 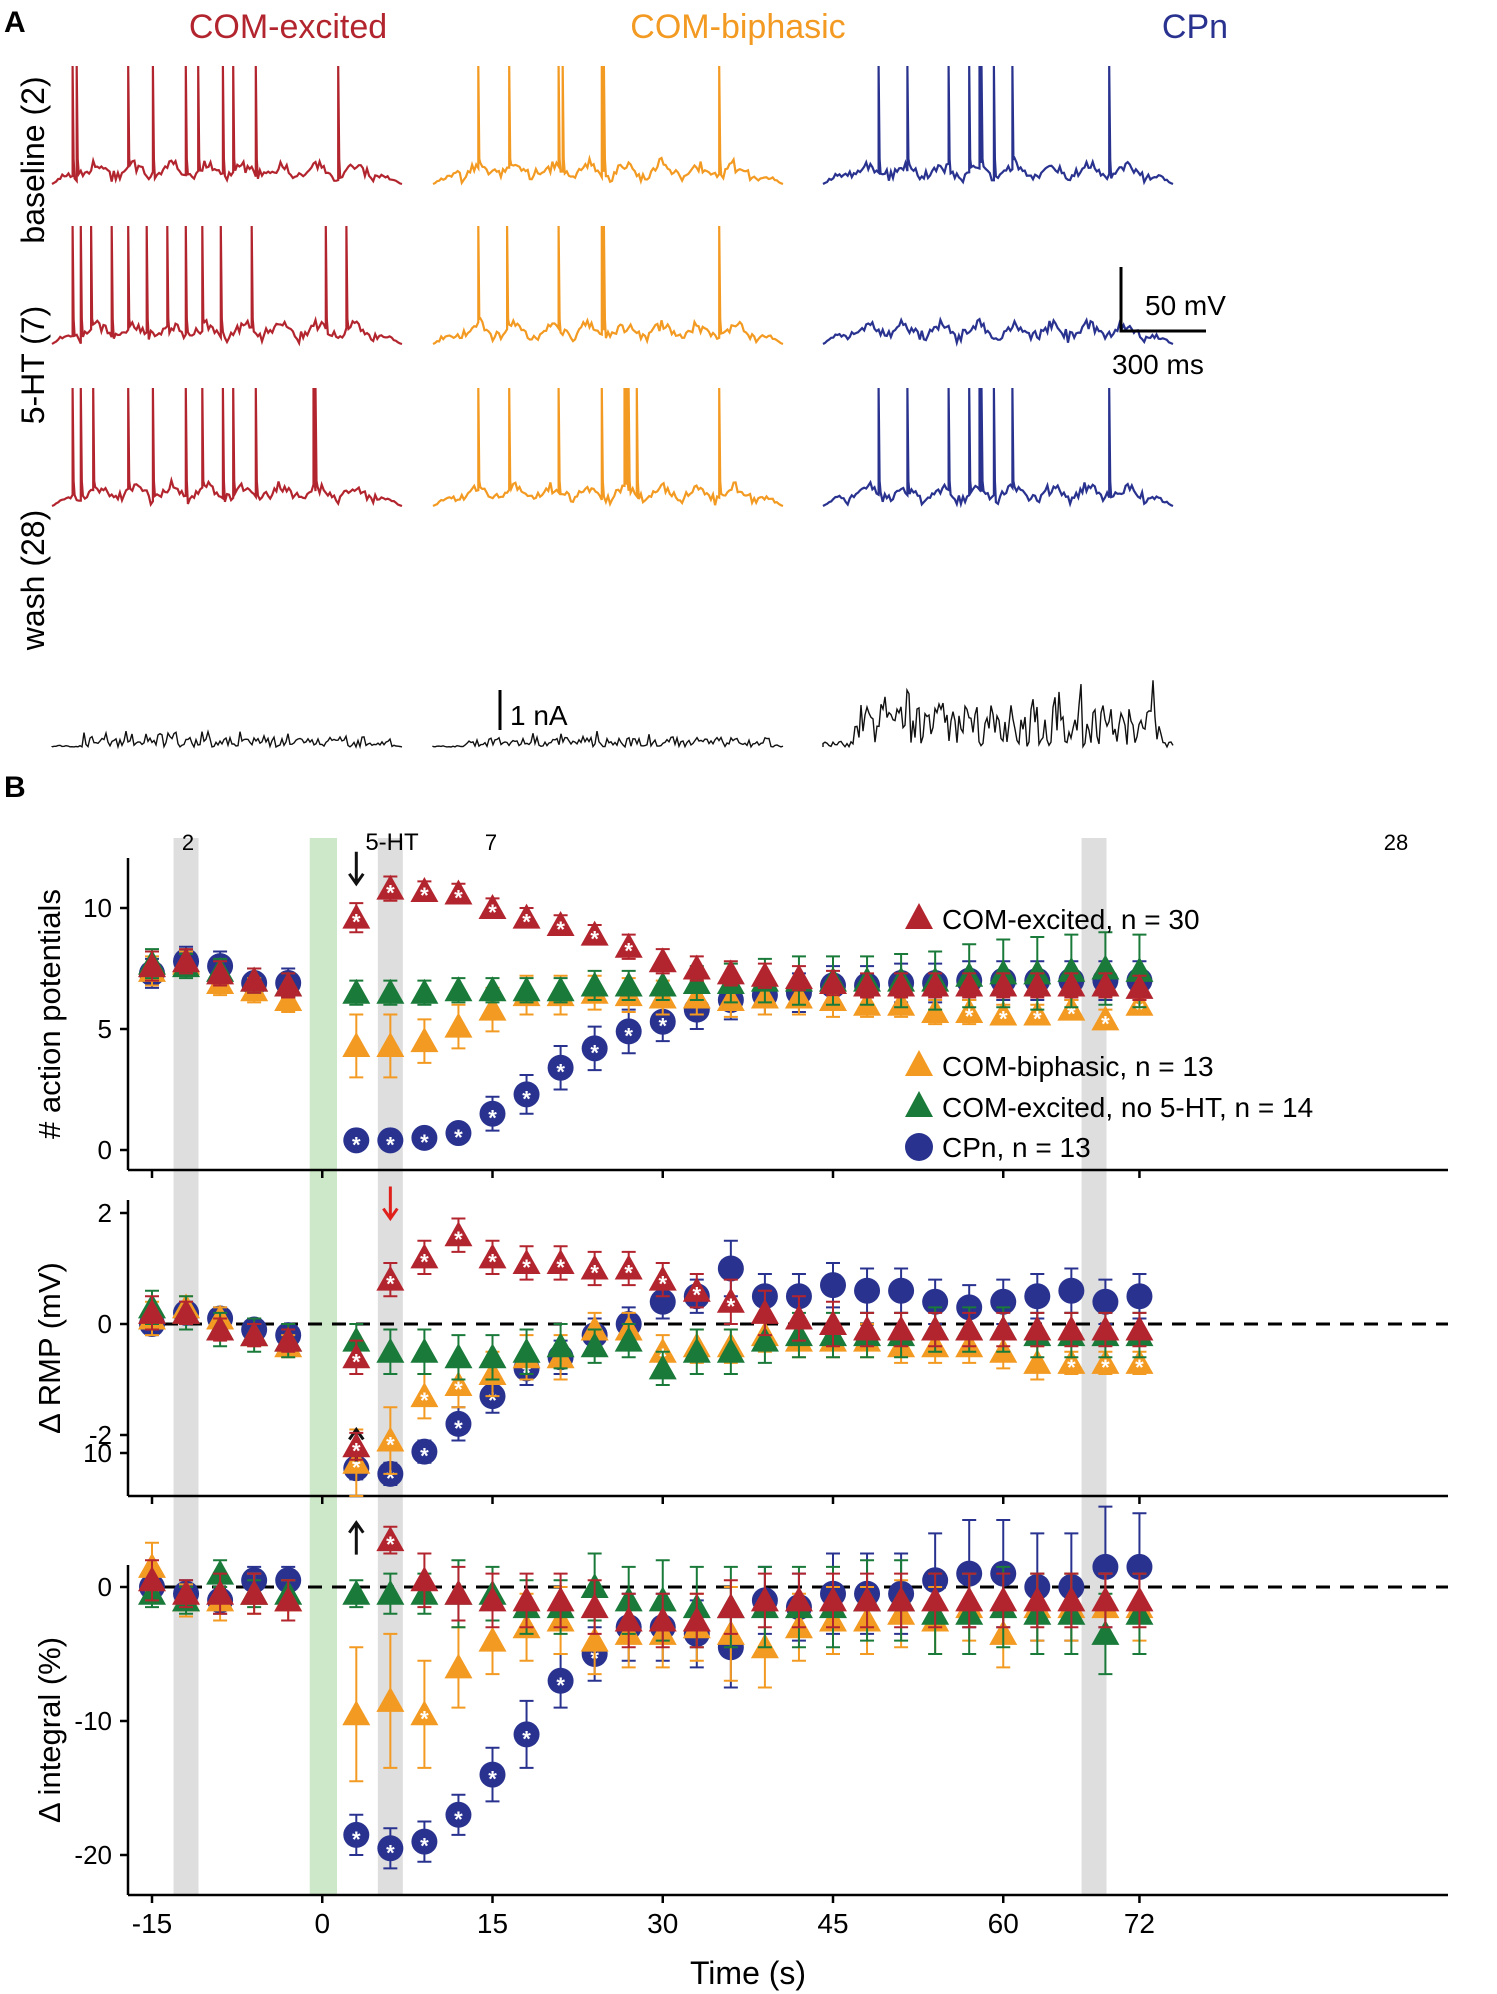 I want to click on column-title-cpn: CPn, so click(x=1195, y=27).